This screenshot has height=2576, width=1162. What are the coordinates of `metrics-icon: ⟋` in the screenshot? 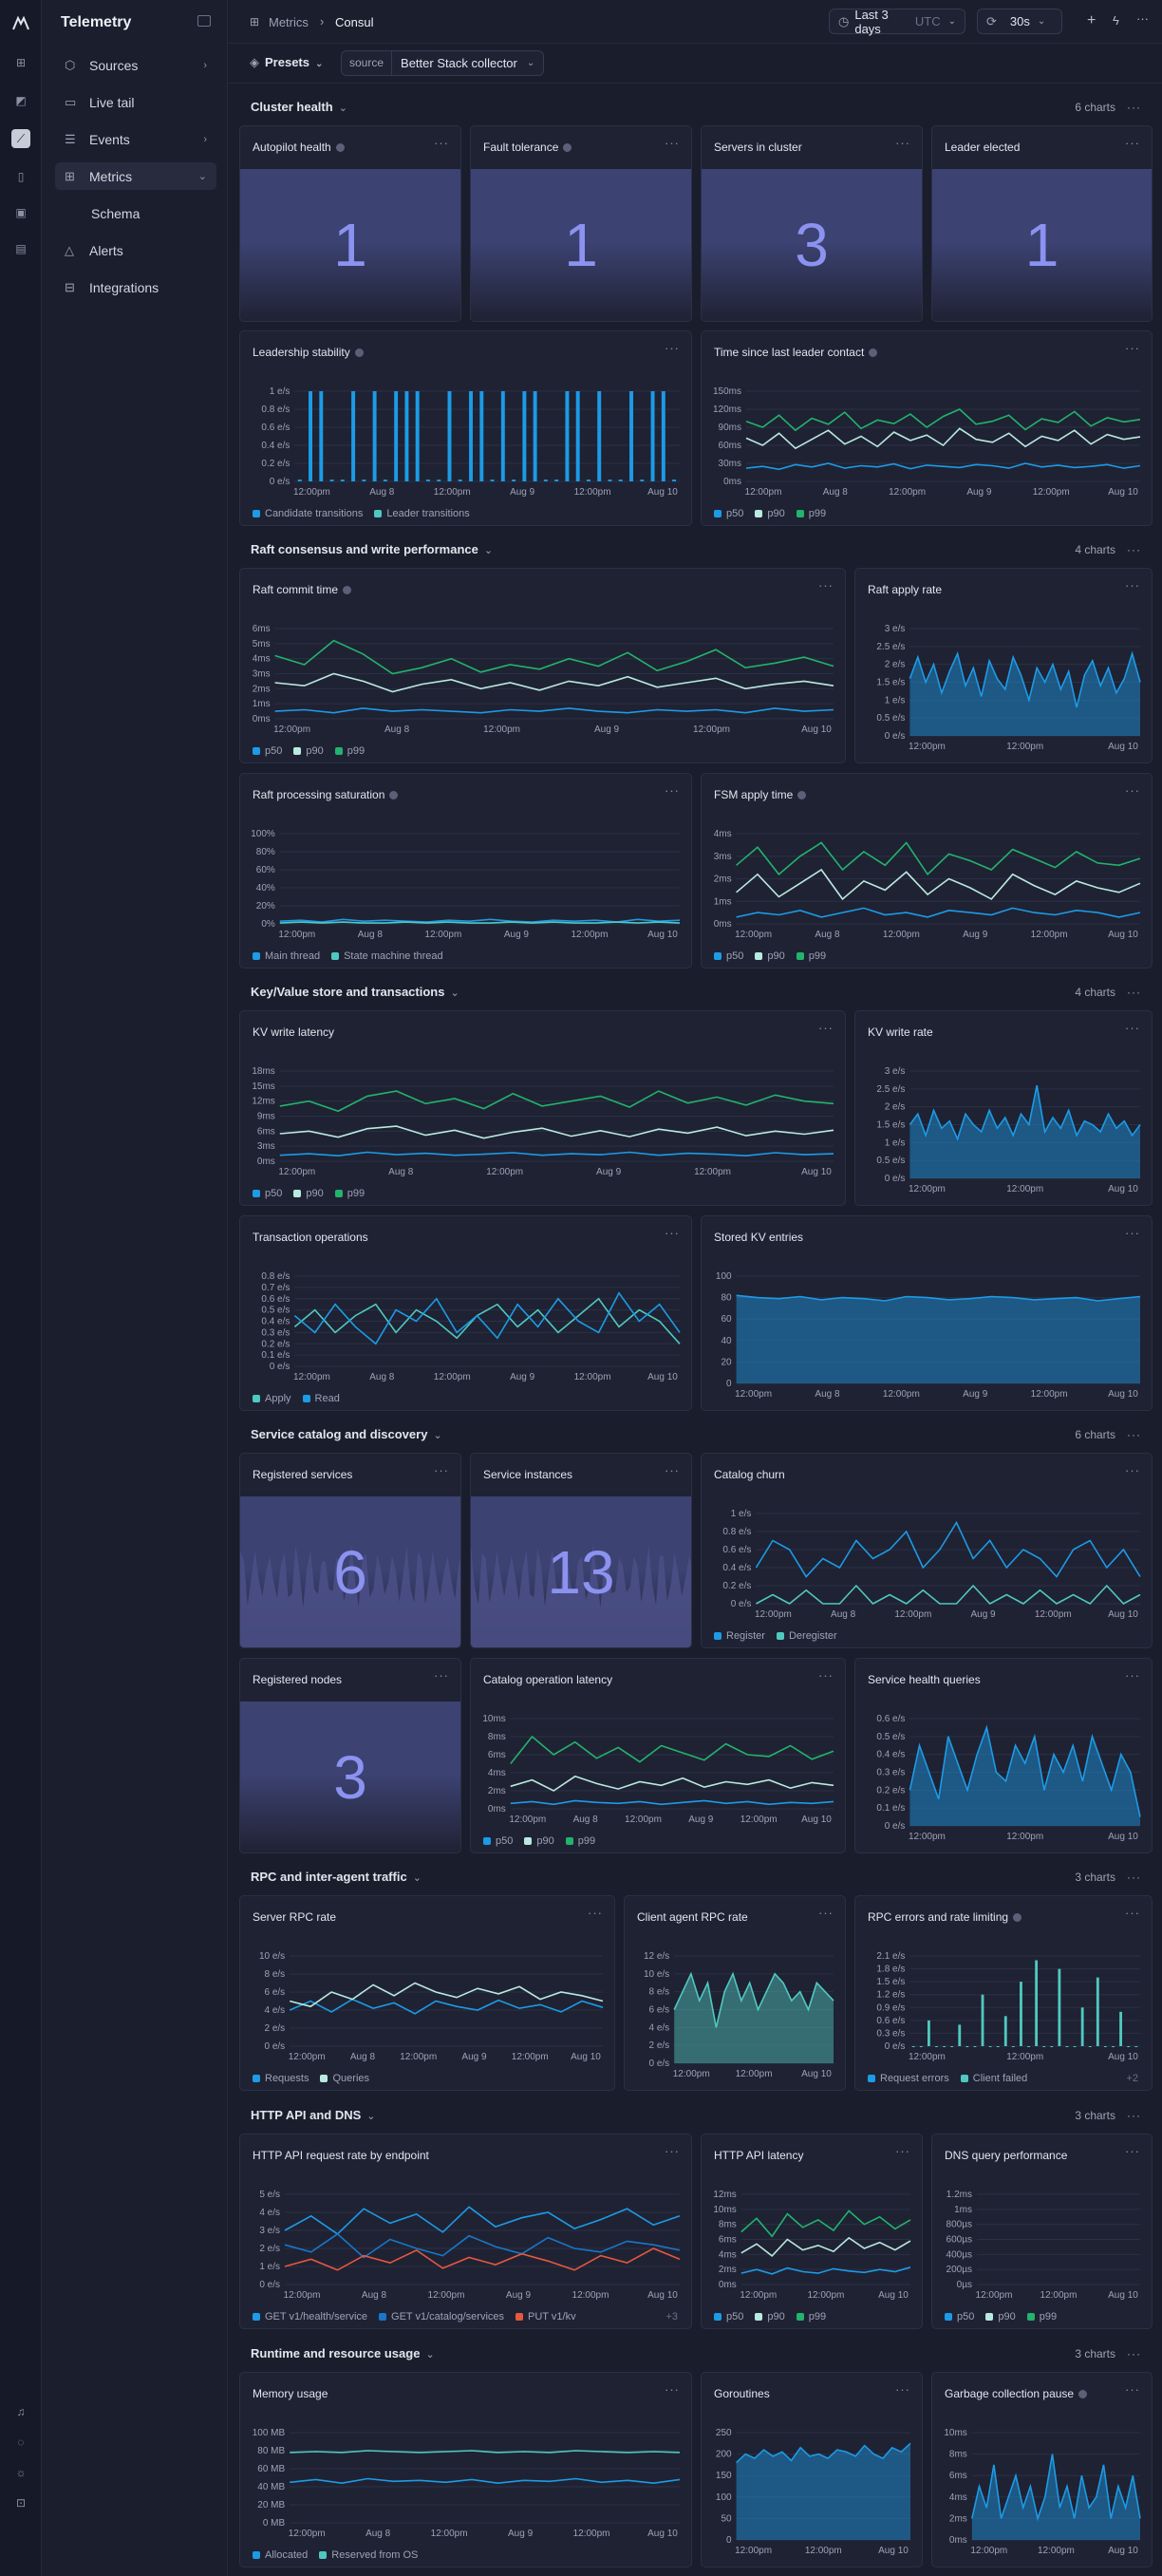 It's located at (20, 138).